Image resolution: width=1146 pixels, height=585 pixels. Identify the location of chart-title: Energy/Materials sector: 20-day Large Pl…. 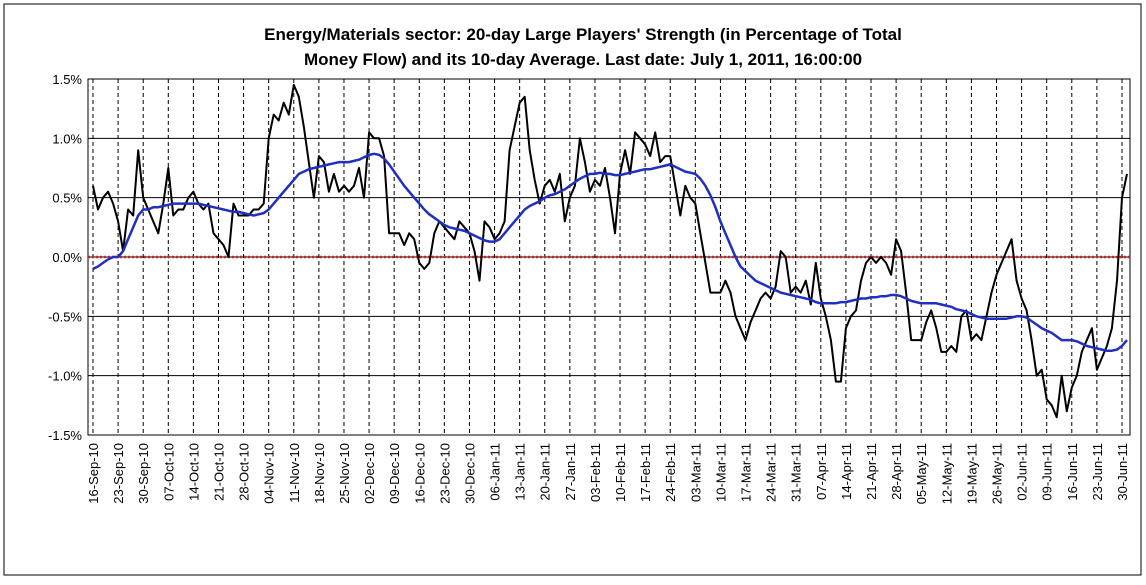
(583, 34).